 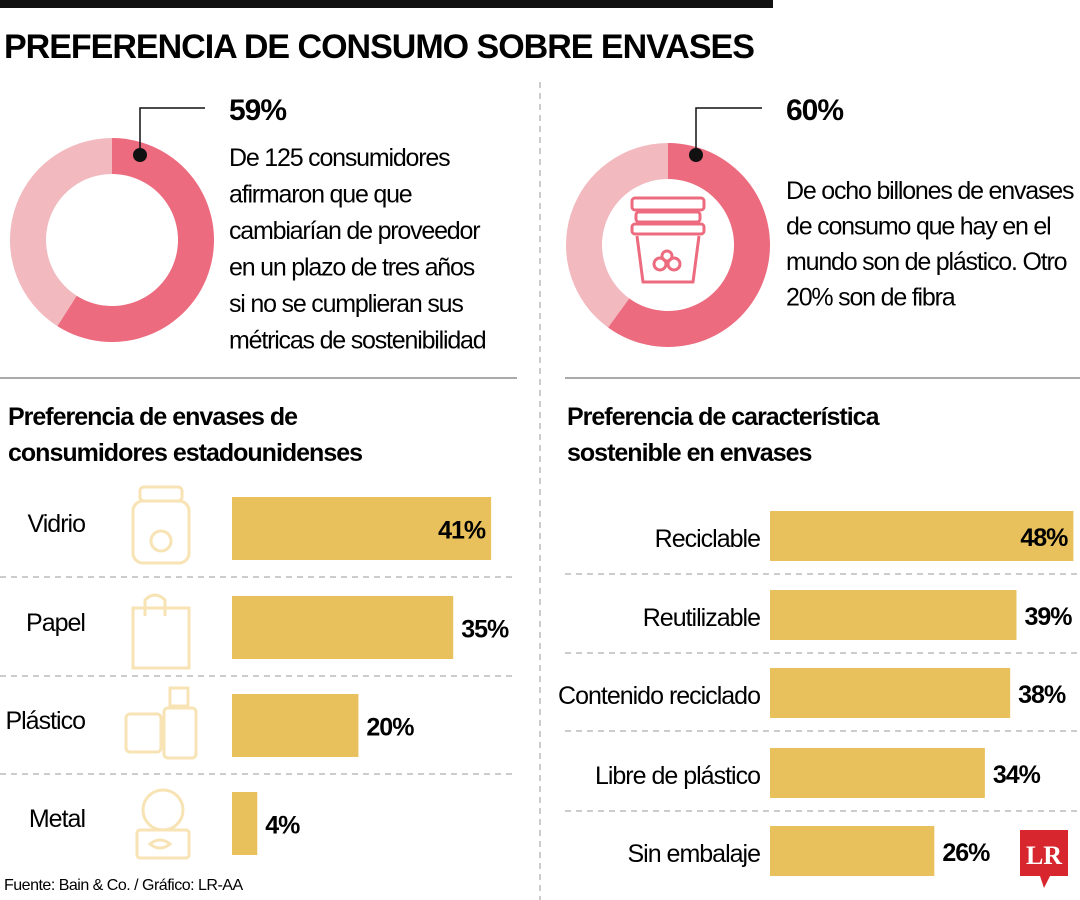 What do you see at coordinates (668, 240) in the screenshot?
I see `packaging-containers-icon` at bounding box center [668, 240].